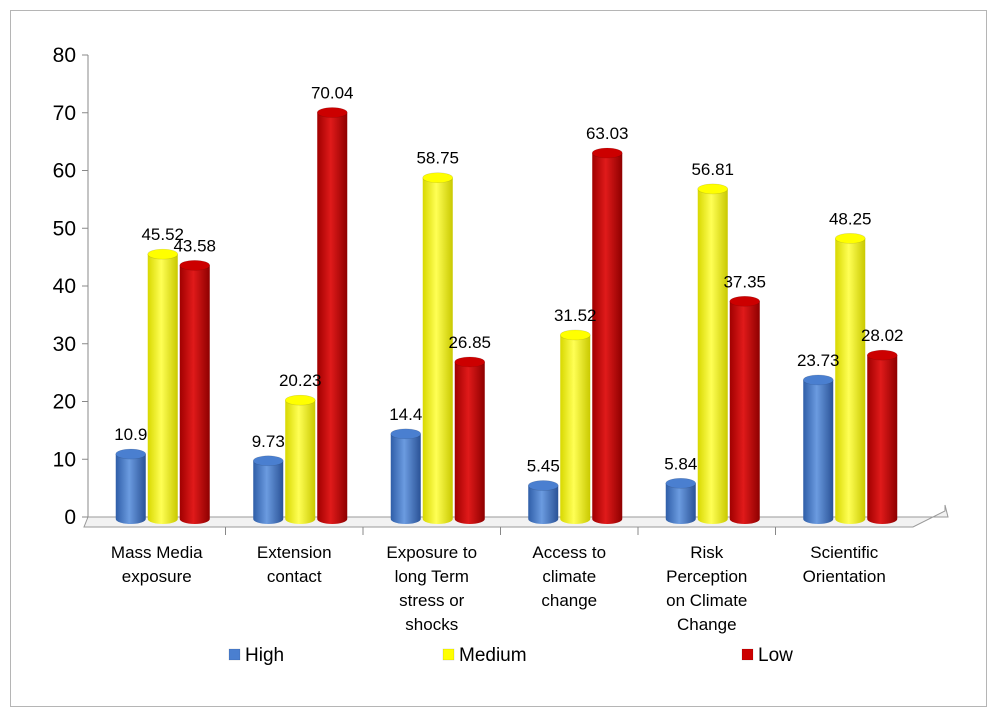  I want to click on x-tick-label: climate, so click(569, 576).